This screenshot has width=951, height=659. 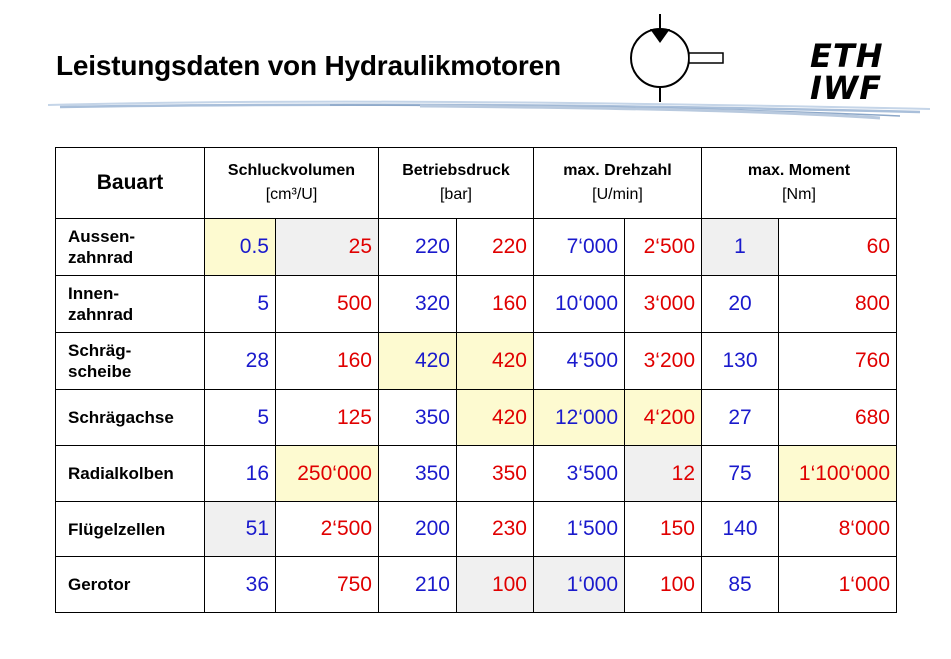 I want to click on min-value-cell: 1‘500, so click(x=579, y=529).